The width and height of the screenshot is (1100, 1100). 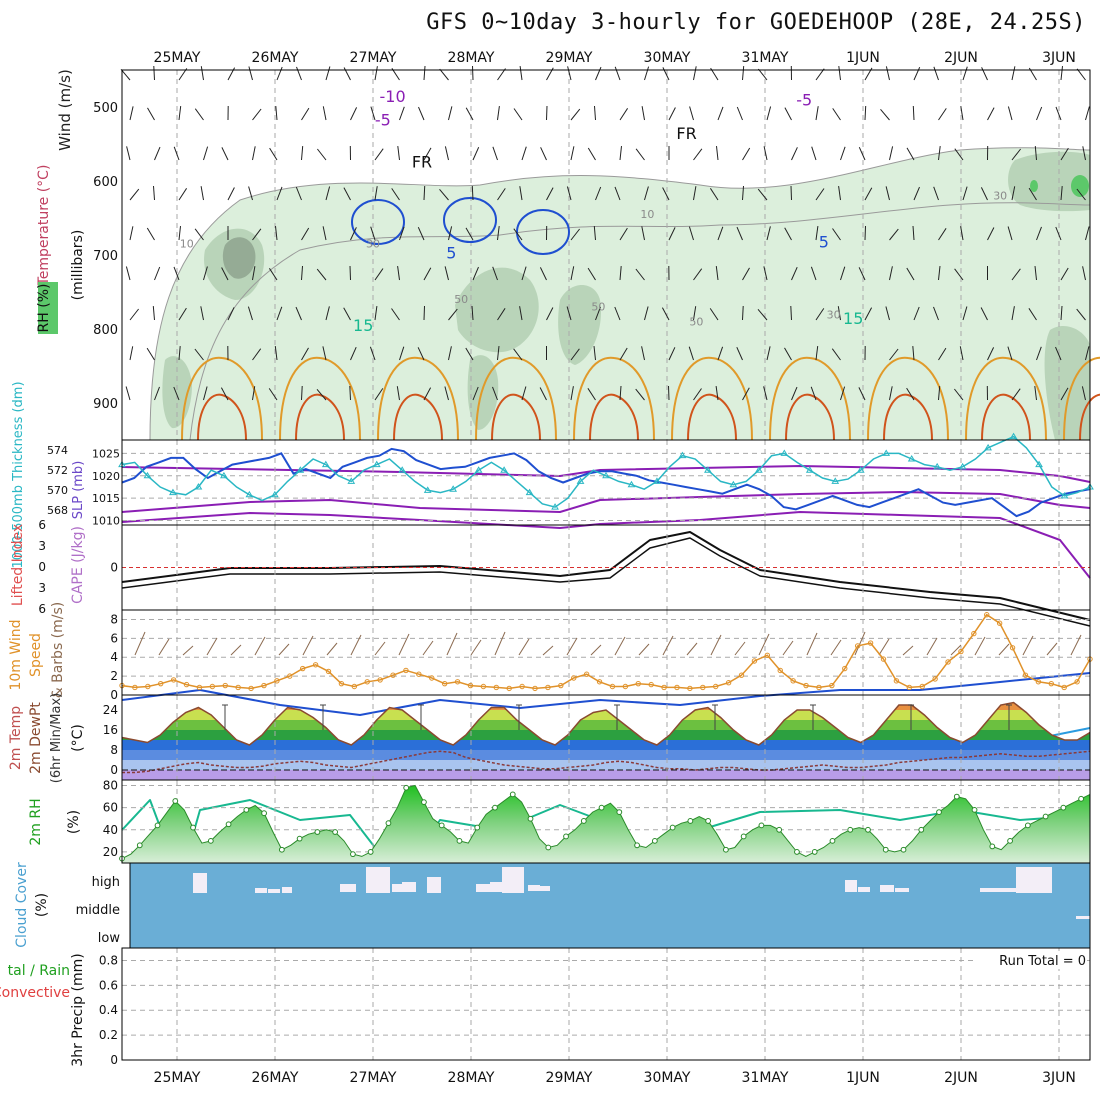 I want to click on contour-label: 5, so click(x=824, y=242).